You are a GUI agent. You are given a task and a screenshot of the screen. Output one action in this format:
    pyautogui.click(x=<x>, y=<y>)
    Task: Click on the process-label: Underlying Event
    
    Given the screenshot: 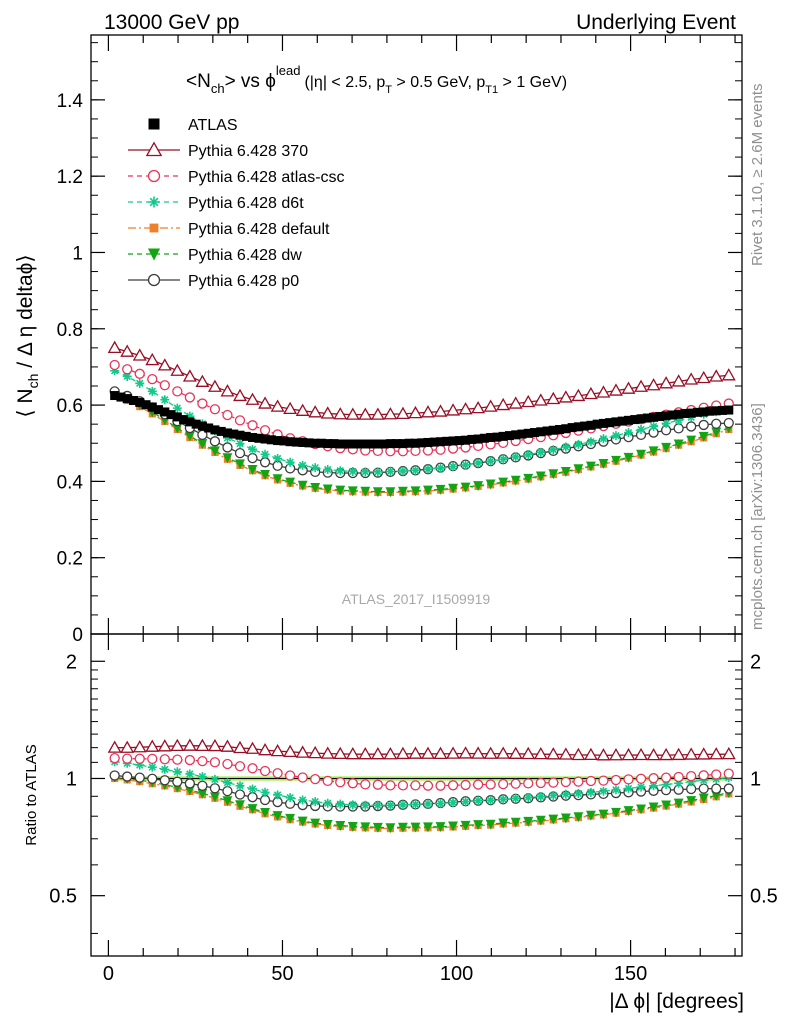 What is the action you would take?
    pyautogui.click(x=656, y=22)
    